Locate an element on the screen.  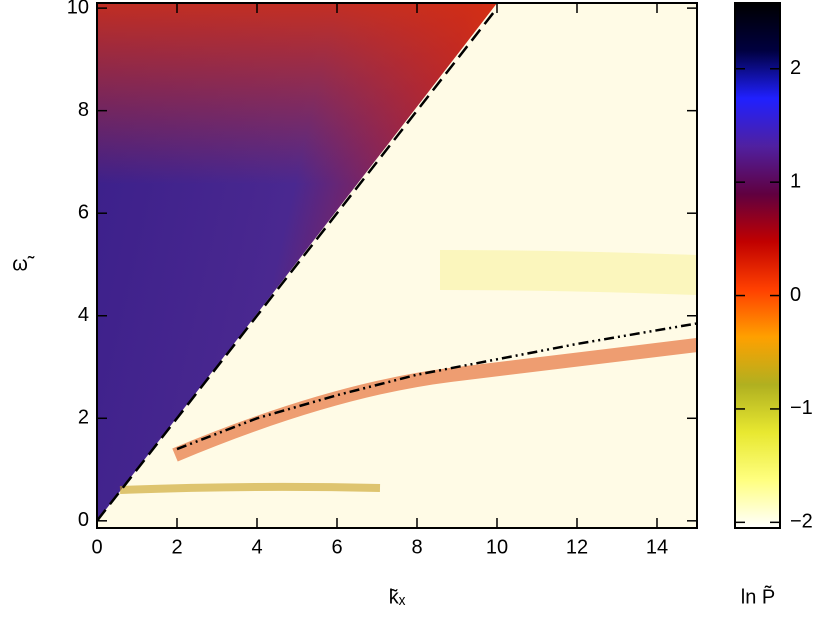
x-tick-label: 10 is located at coordinates (497, 547).